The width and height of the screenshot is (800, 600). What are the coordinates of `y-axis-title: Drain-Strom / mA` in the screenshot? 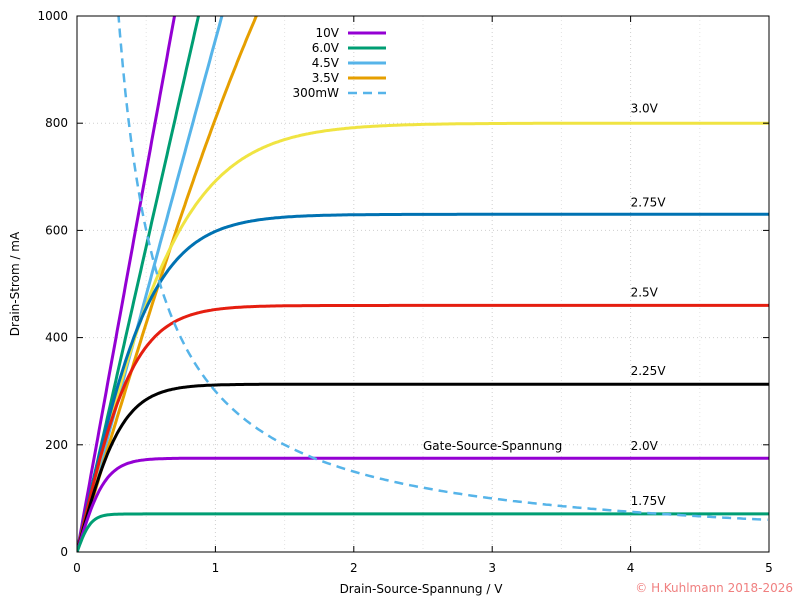 It's located at (15, 283).